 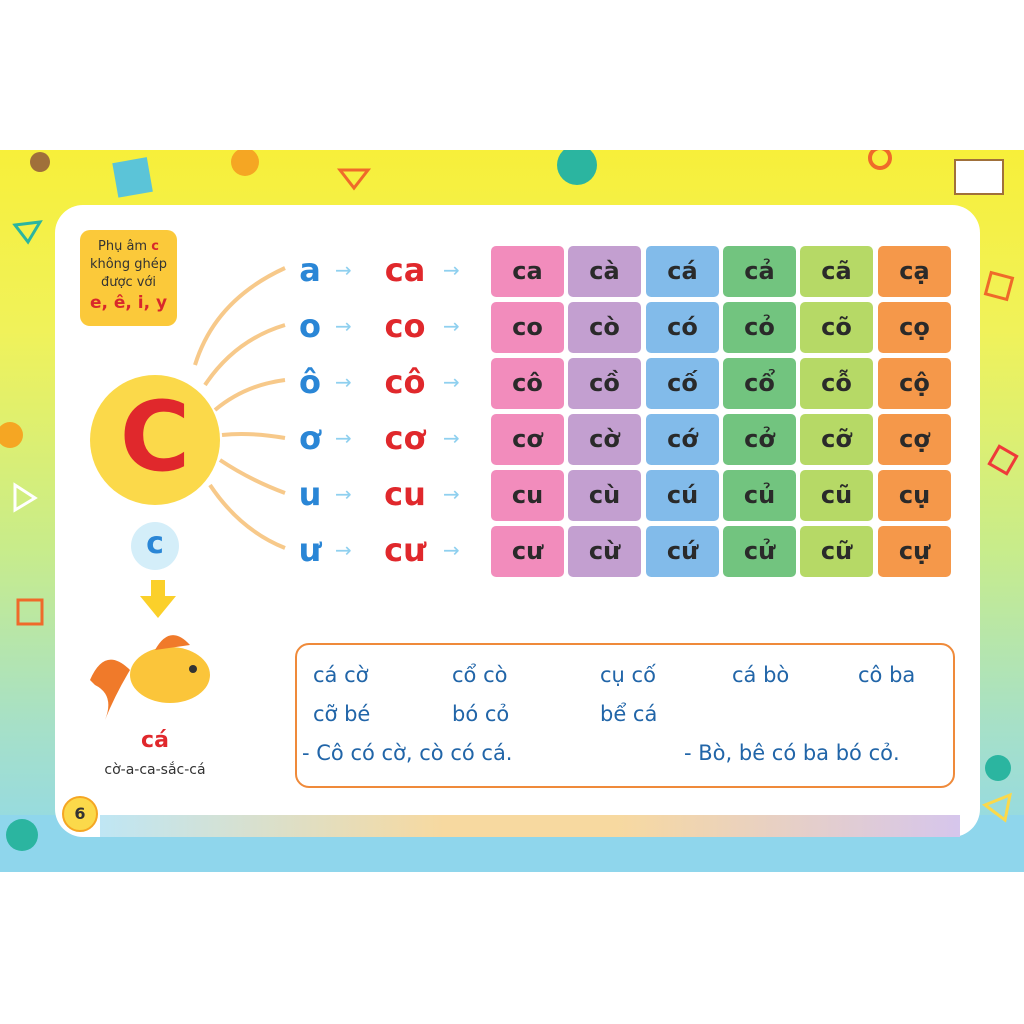 What do you see at coordinates (759, 271) in the screenshot?
I see `tone-cell: cả` at bounding box center [759, 271].